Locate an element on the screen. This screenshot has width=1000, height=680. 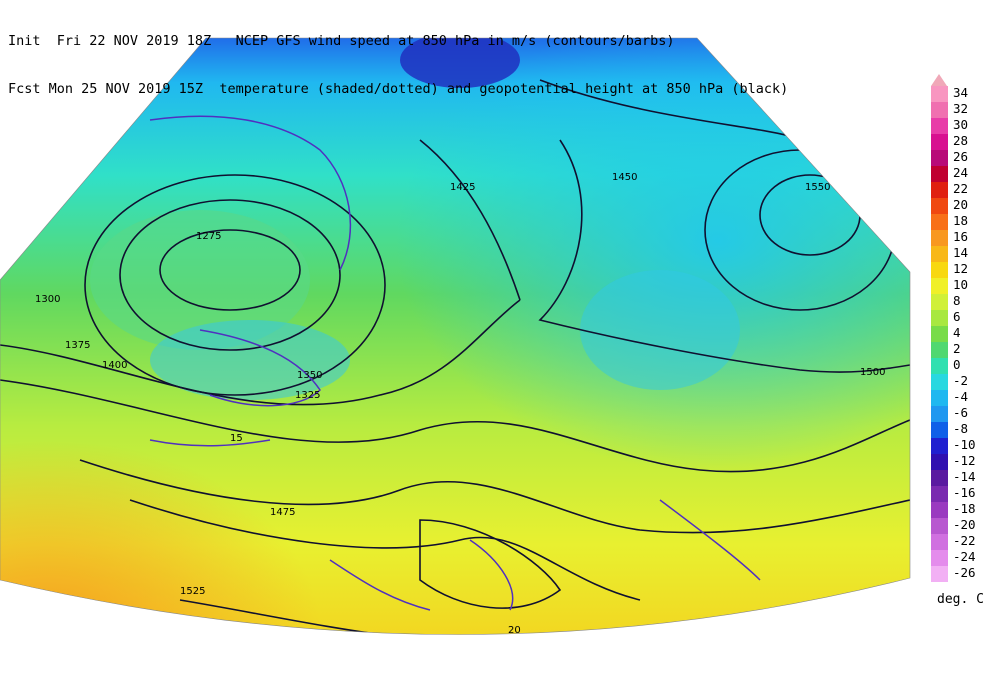
legend-label: -16 is located at coordinates (964, 492).